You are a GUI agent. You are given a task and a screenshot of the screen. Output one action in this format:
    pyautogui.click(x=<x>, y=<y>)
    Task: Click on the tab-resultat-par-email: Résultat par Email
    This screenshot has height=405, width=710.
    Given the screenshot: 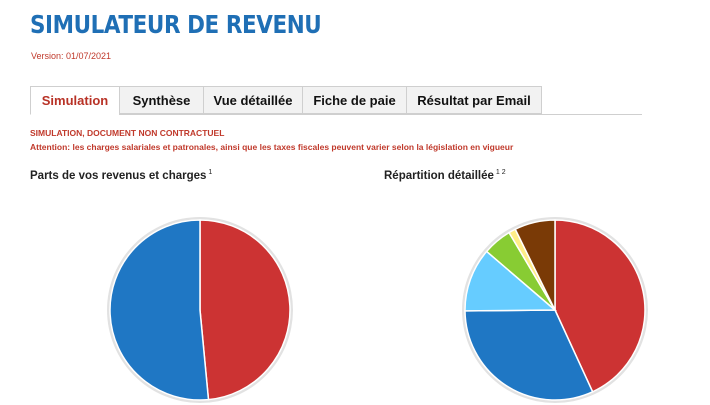 What is the action you would take?
    pyautogui.click(x=474, y=100)
    